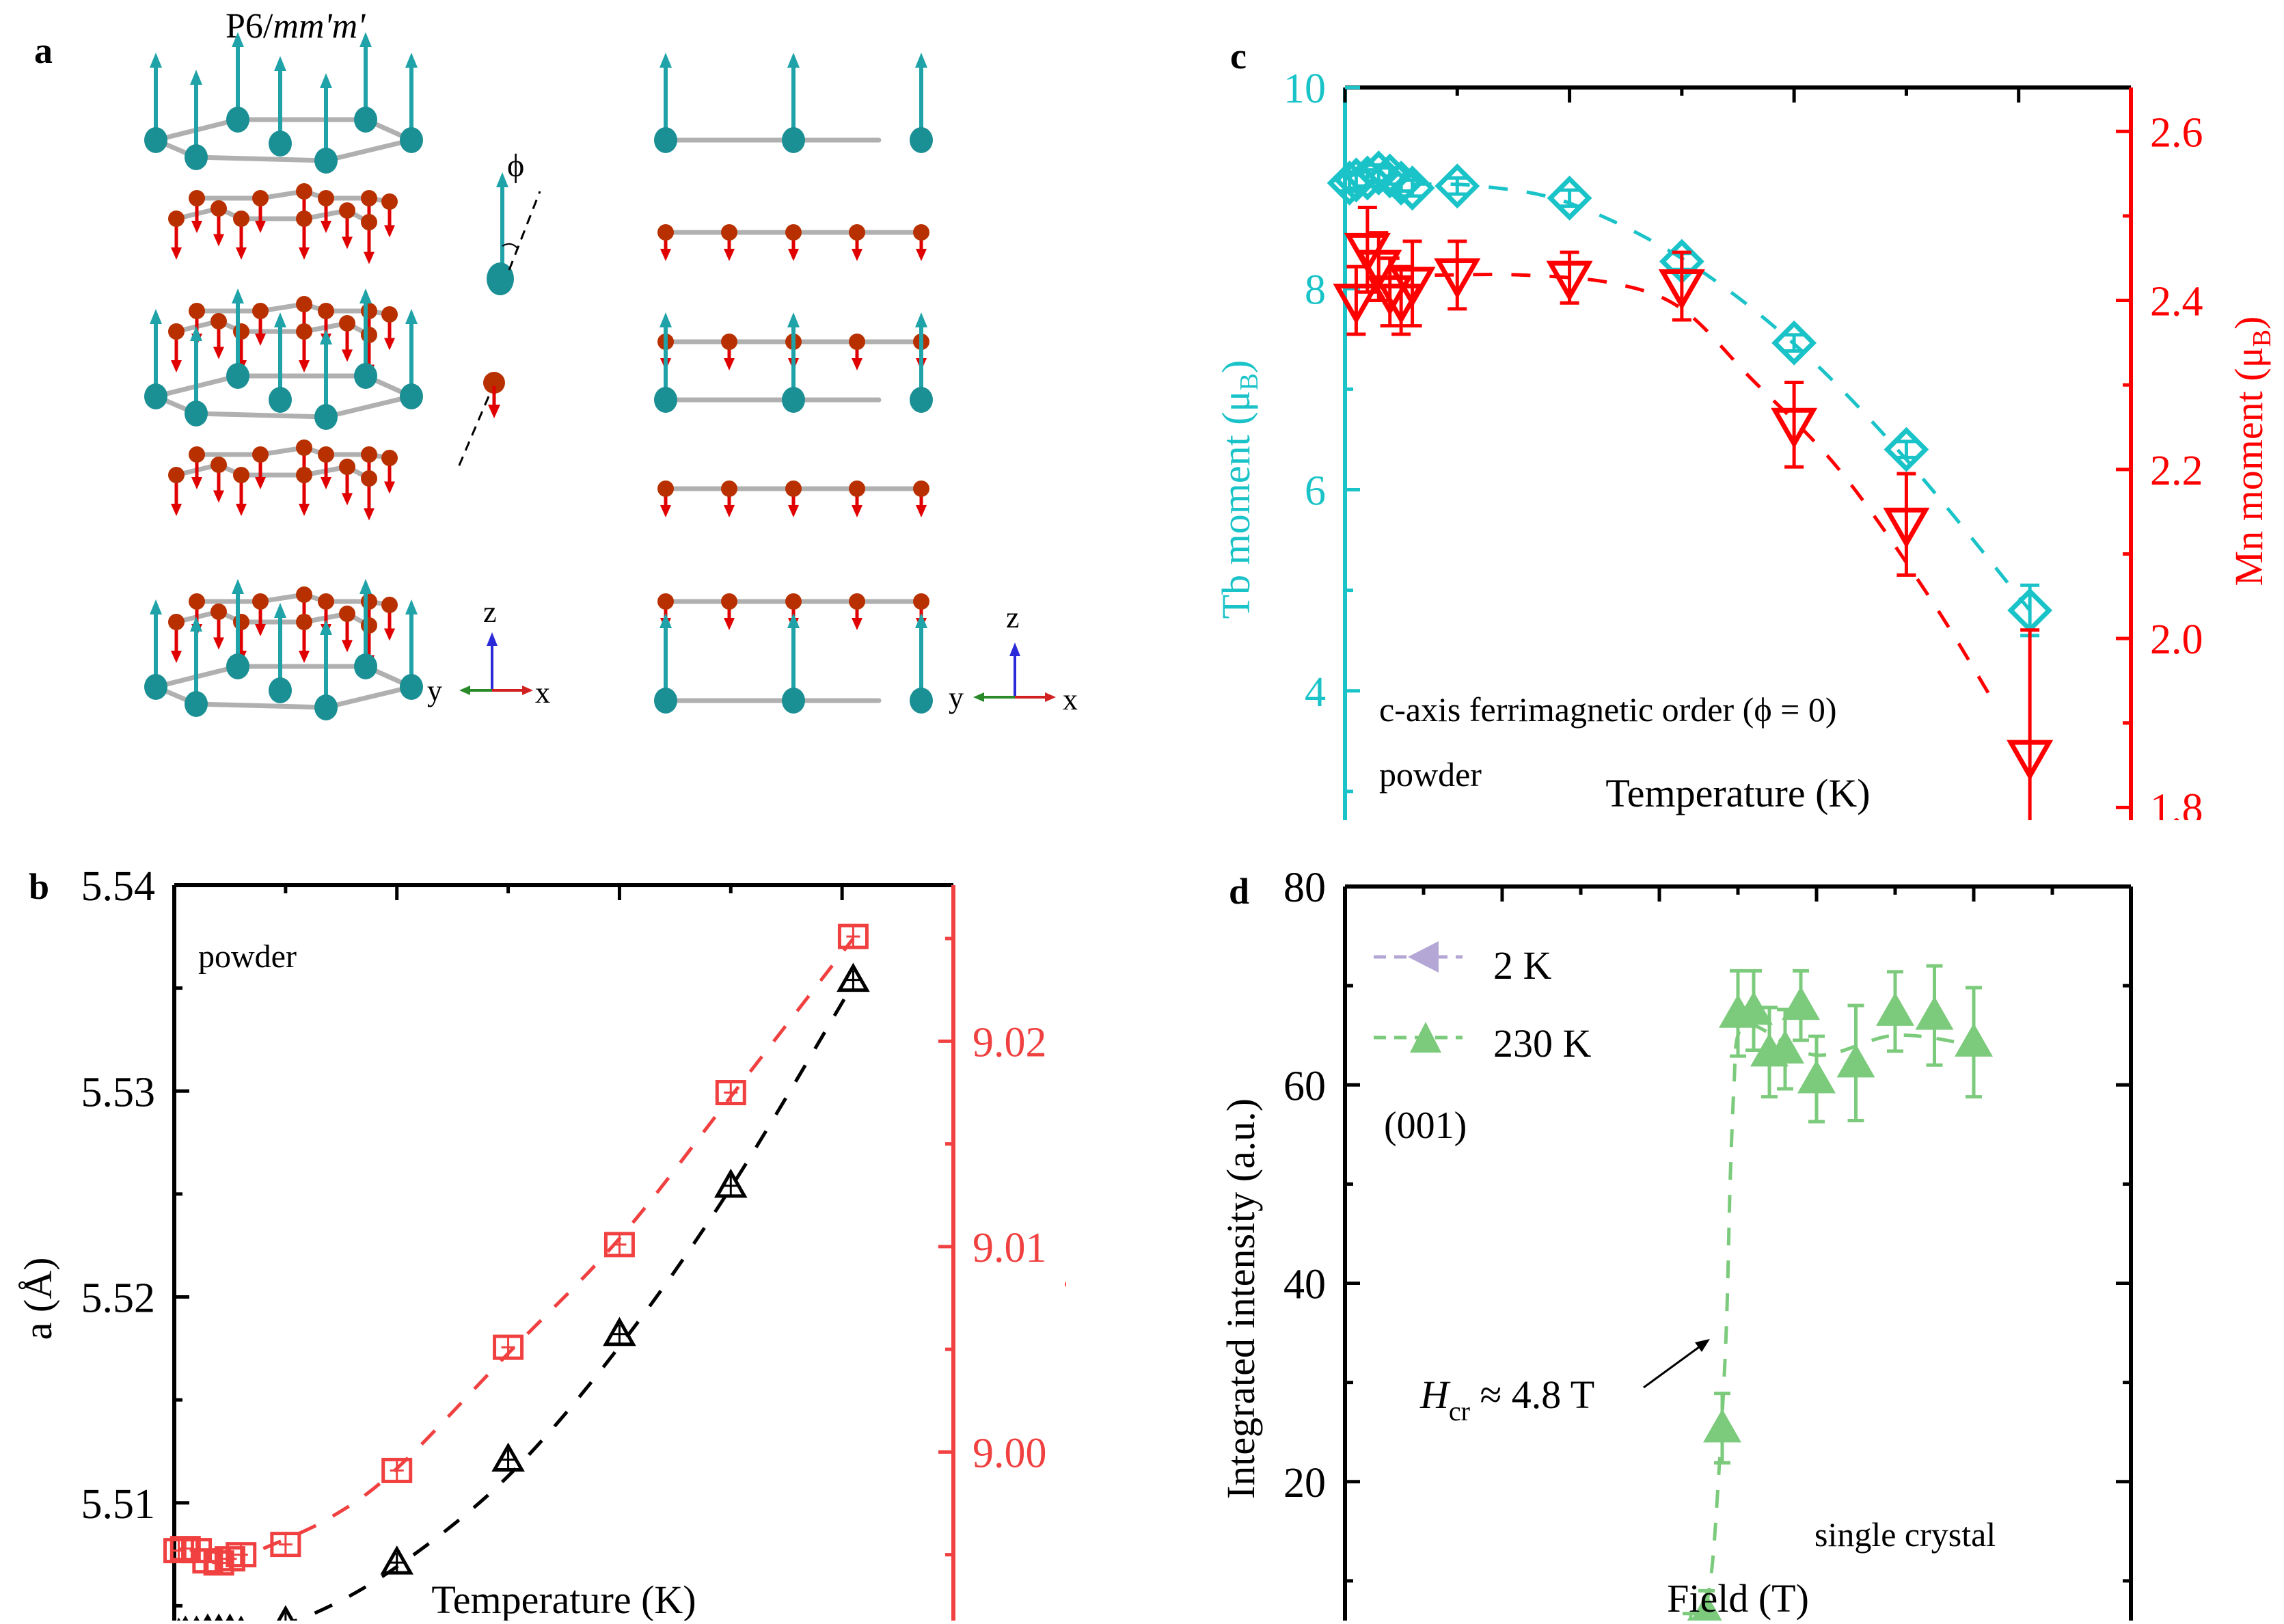 This screenshot has height=1624, width=2284. I want to click on z-arrowhead, so click(492, 639).